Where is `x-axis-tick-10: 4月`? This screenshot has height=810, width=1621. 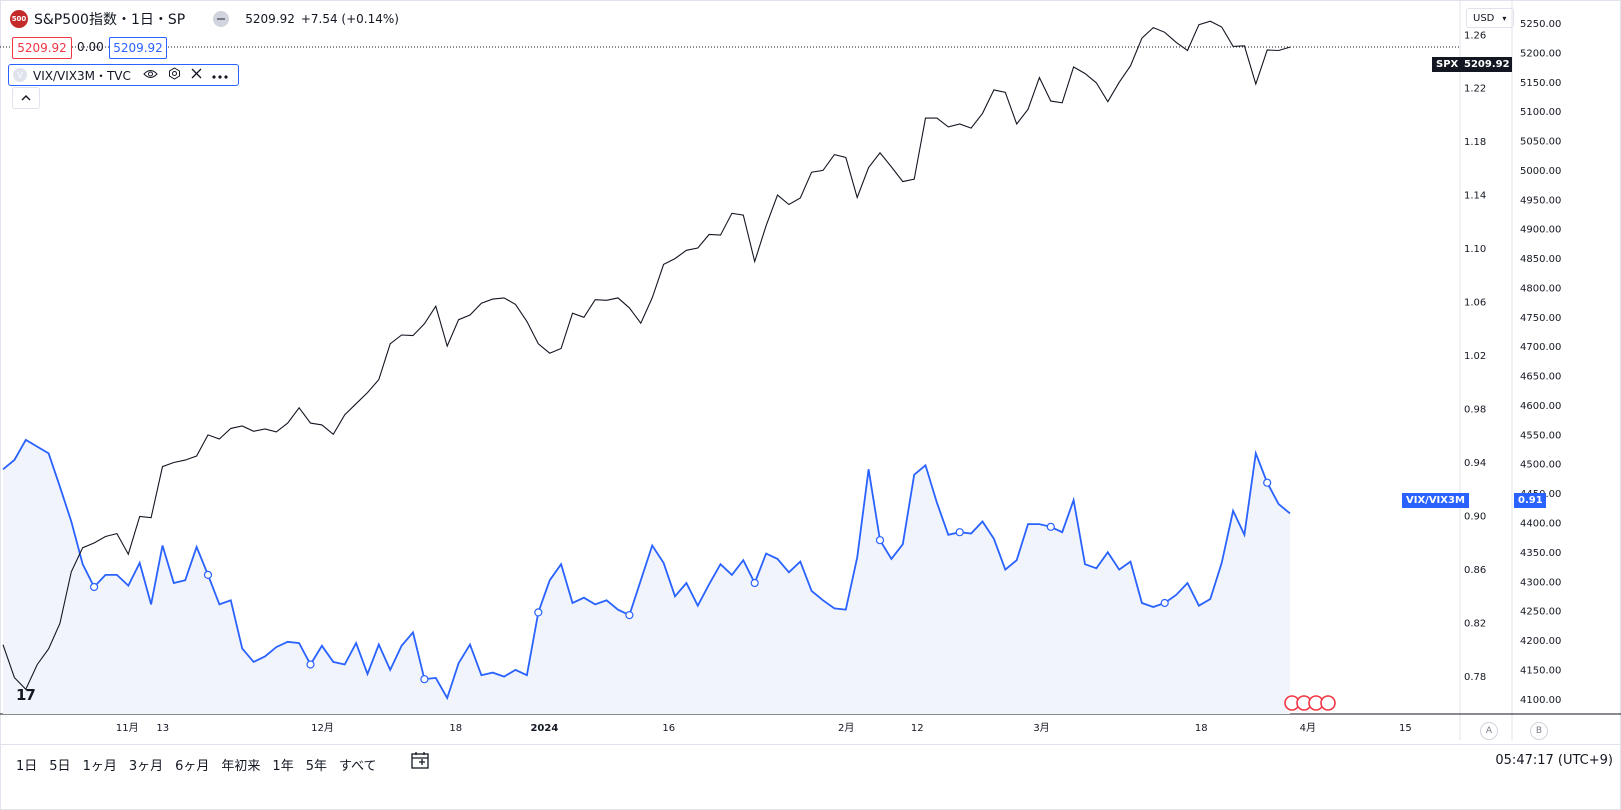 x-axis-tick-10: 4月 is located at coordinates (1308, 728).